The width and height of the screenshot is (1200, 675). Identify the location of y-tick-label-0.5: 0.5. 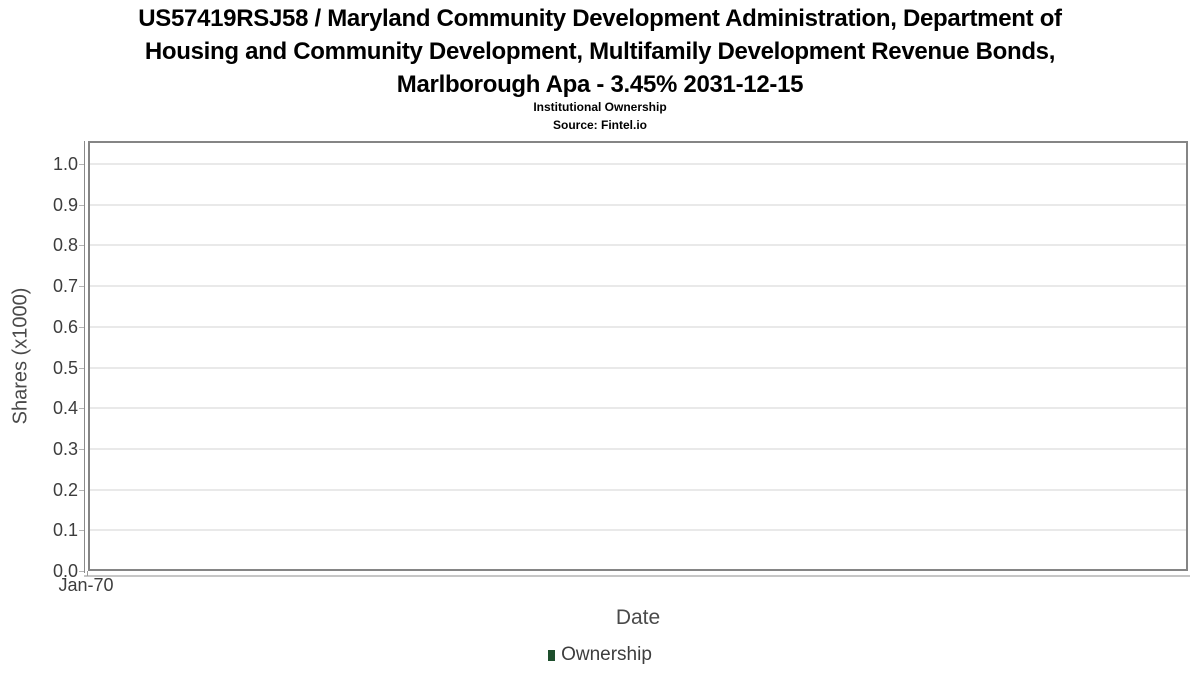
(65, 367).